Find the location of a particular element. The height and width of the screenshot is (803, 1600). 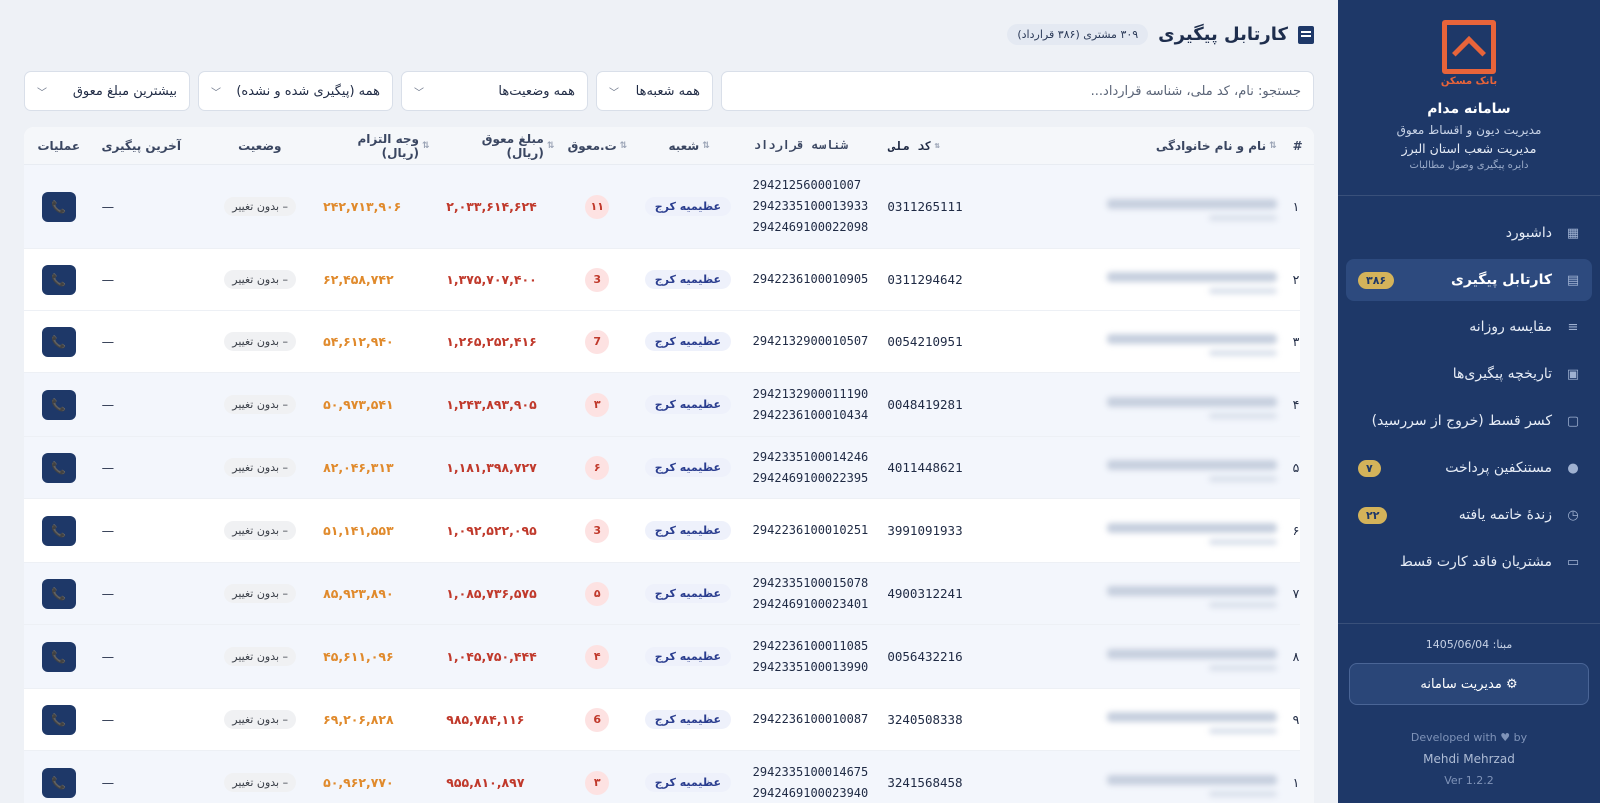

contract-ids: 2942236100010087 is located at coordinates (812, 719).